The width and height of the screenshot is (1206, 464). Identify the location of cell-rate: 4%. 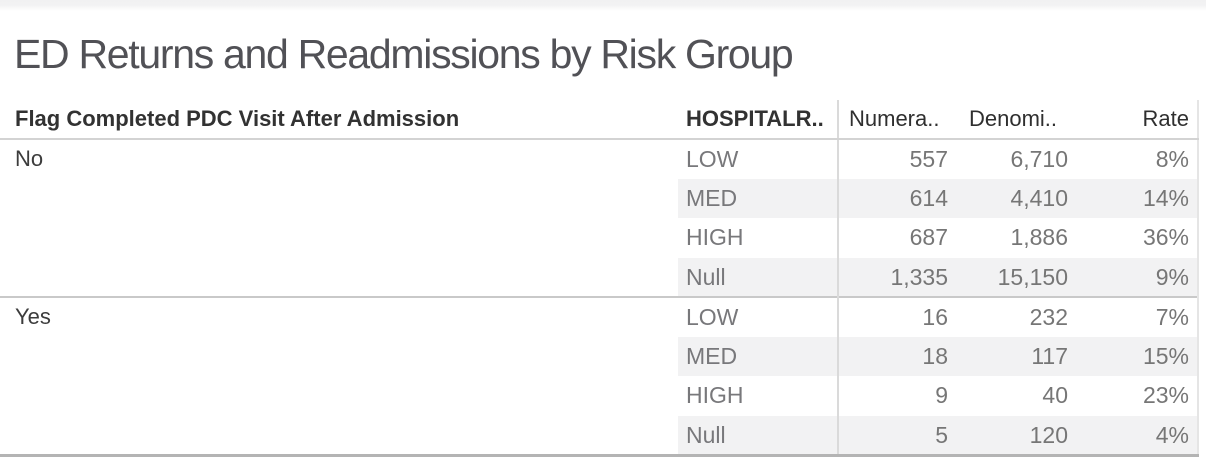
(1137, 435).